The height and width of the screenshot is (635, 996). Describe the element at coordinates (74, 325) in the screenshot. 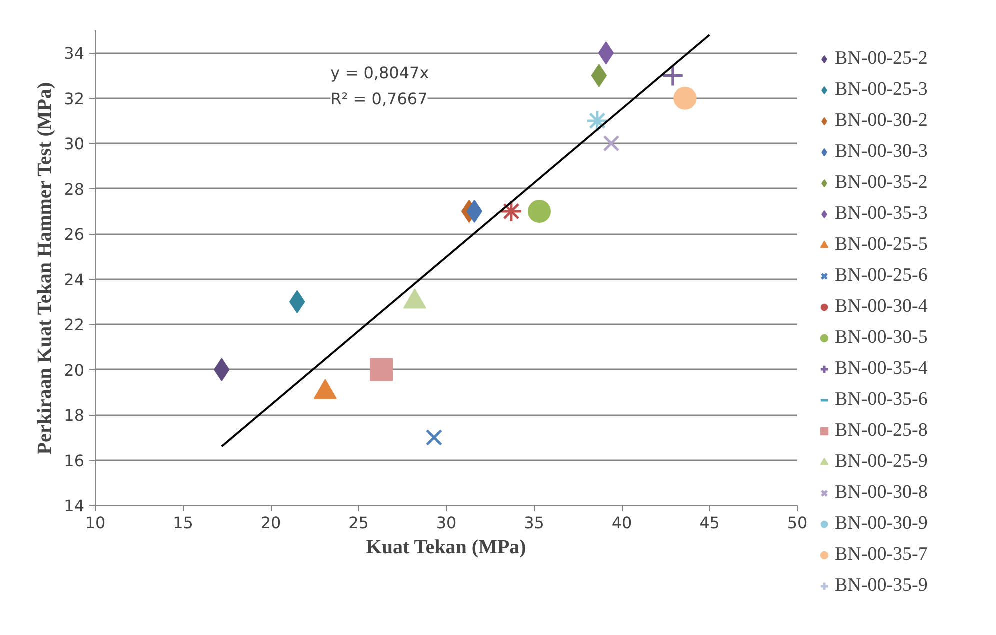

I see `y-tick-label: 22` at that location.